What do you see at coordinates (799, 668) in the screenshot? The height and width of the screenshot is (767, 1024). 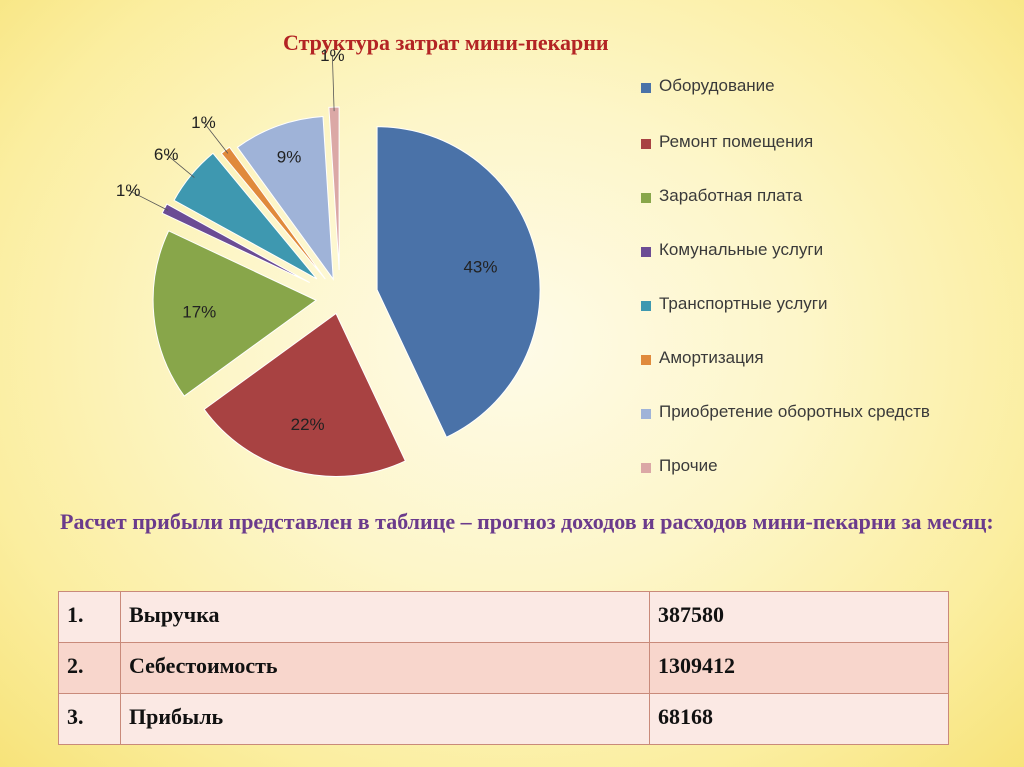 I see `row-value: 1309412` at bounding box center [799, 668].